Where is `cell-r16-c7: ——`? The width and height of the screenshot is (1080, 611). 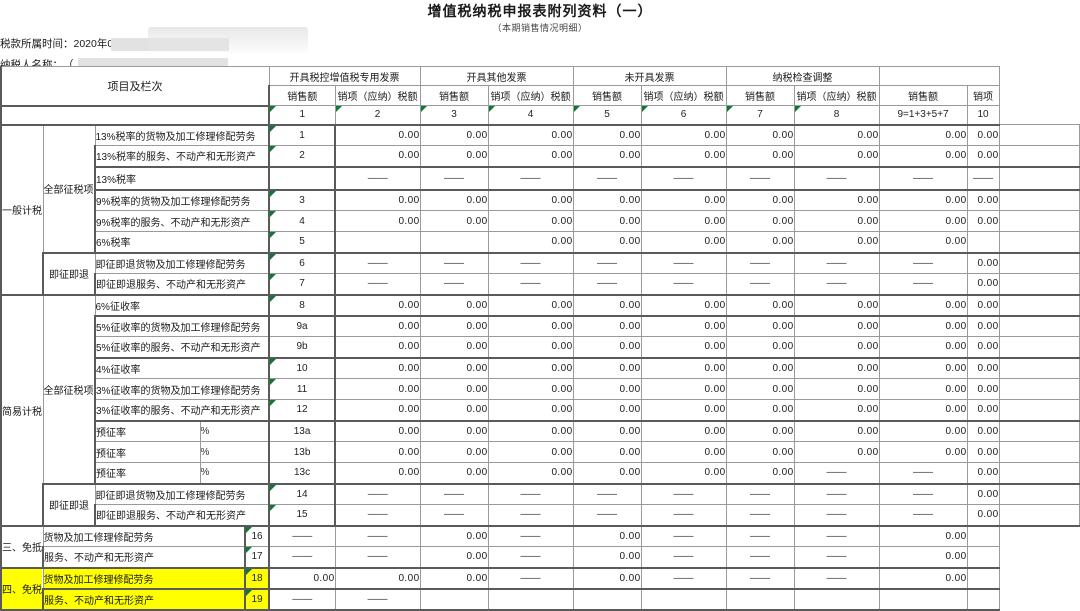 cell-r16-c7: —— is located at coordinates (760, 536).